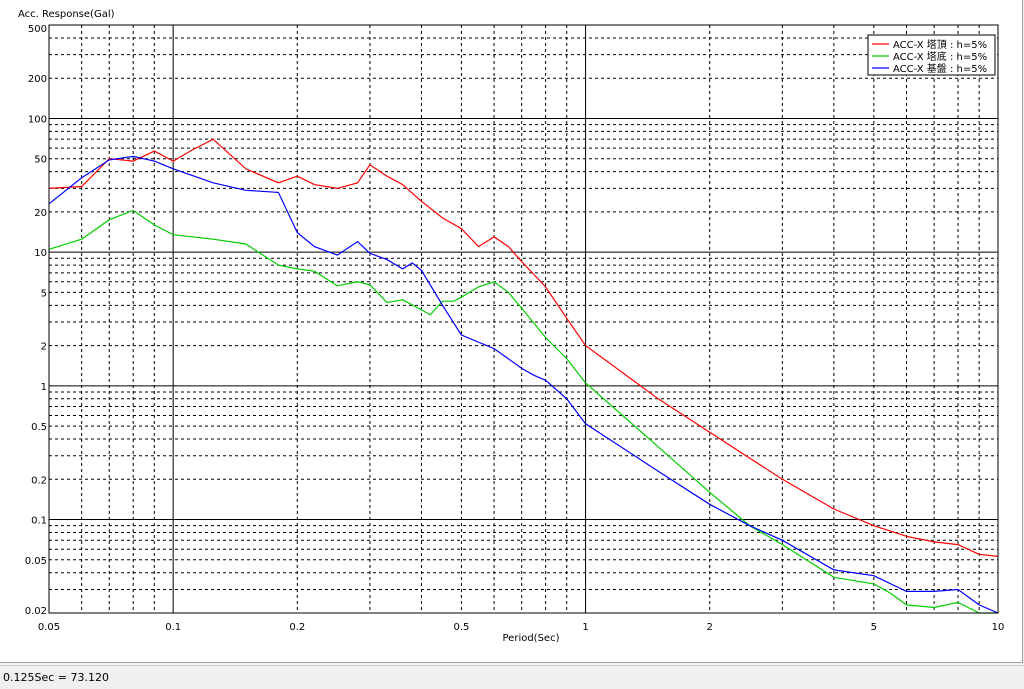  What do you see at coordinates (710, 627) in the screenshot?
I see `x-tick-label: 2` at bounding box center [710, 627].